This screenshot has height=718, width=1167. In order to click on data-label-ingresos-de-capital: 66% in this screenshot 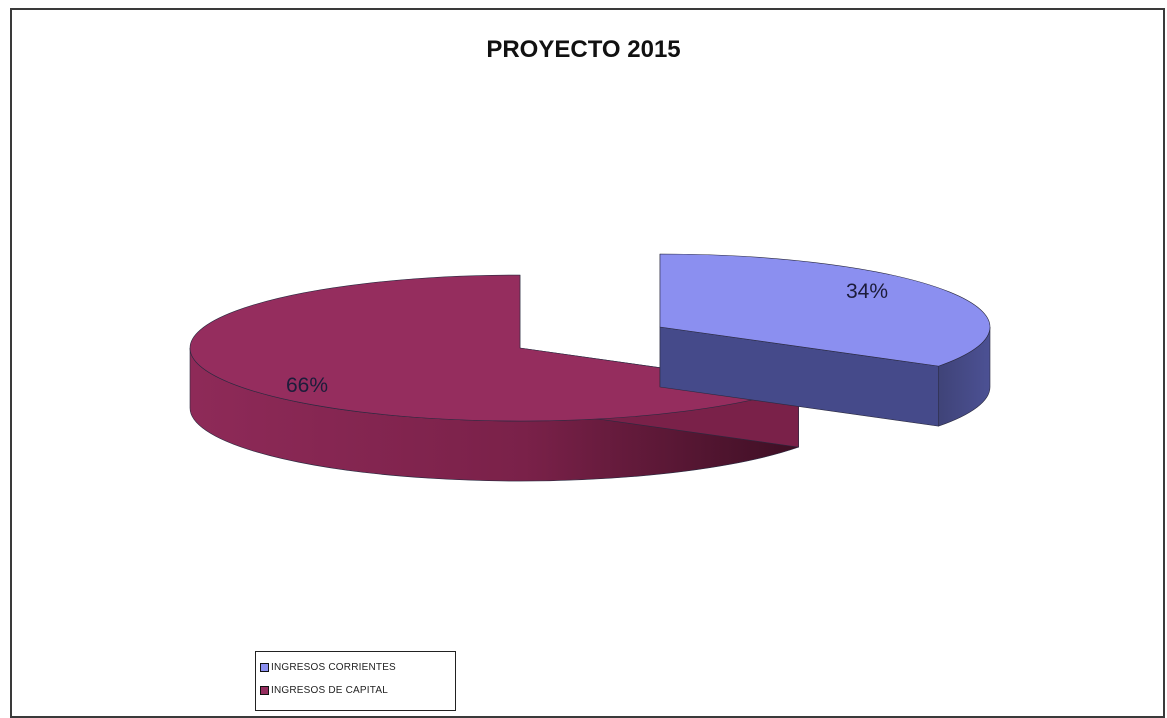, I will do `click(307, 385)`.